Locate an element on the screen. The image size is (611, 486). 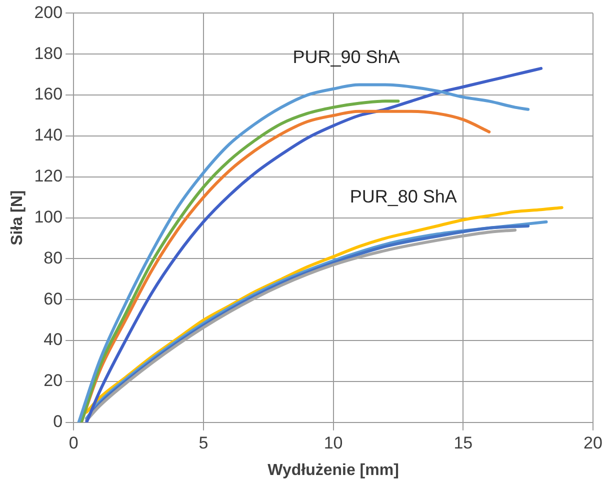
annotation: PUR_90 ShA is located at coordinates (346, 57).